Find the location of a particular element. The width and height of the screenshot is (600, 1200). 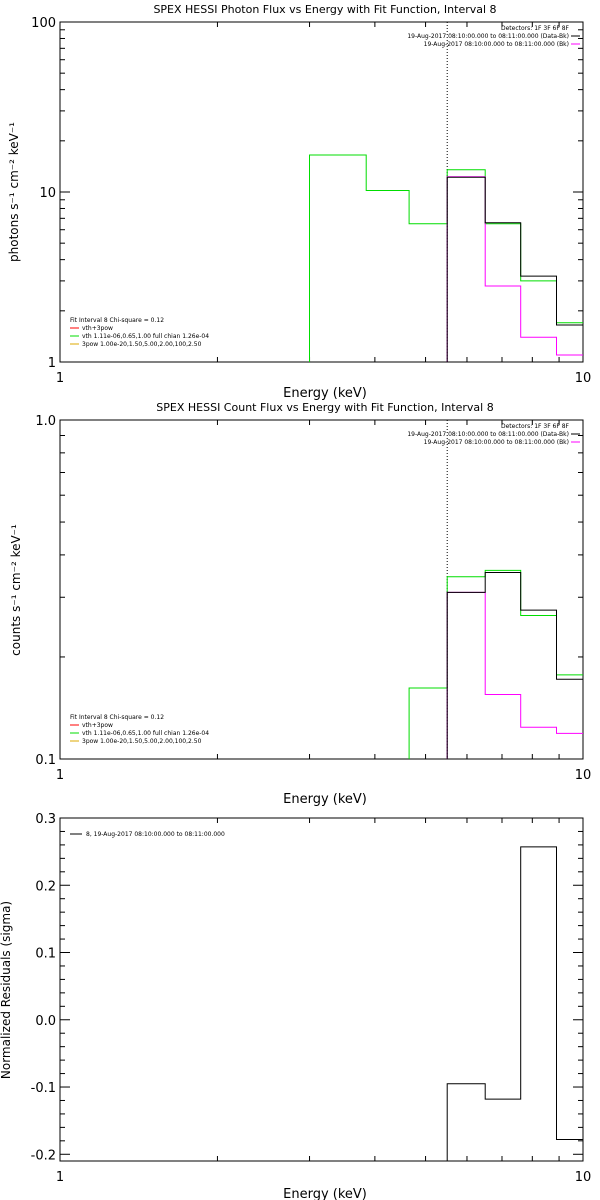

residuals-y-tick-label: -0.1 is located at coordinates (43, 1088).